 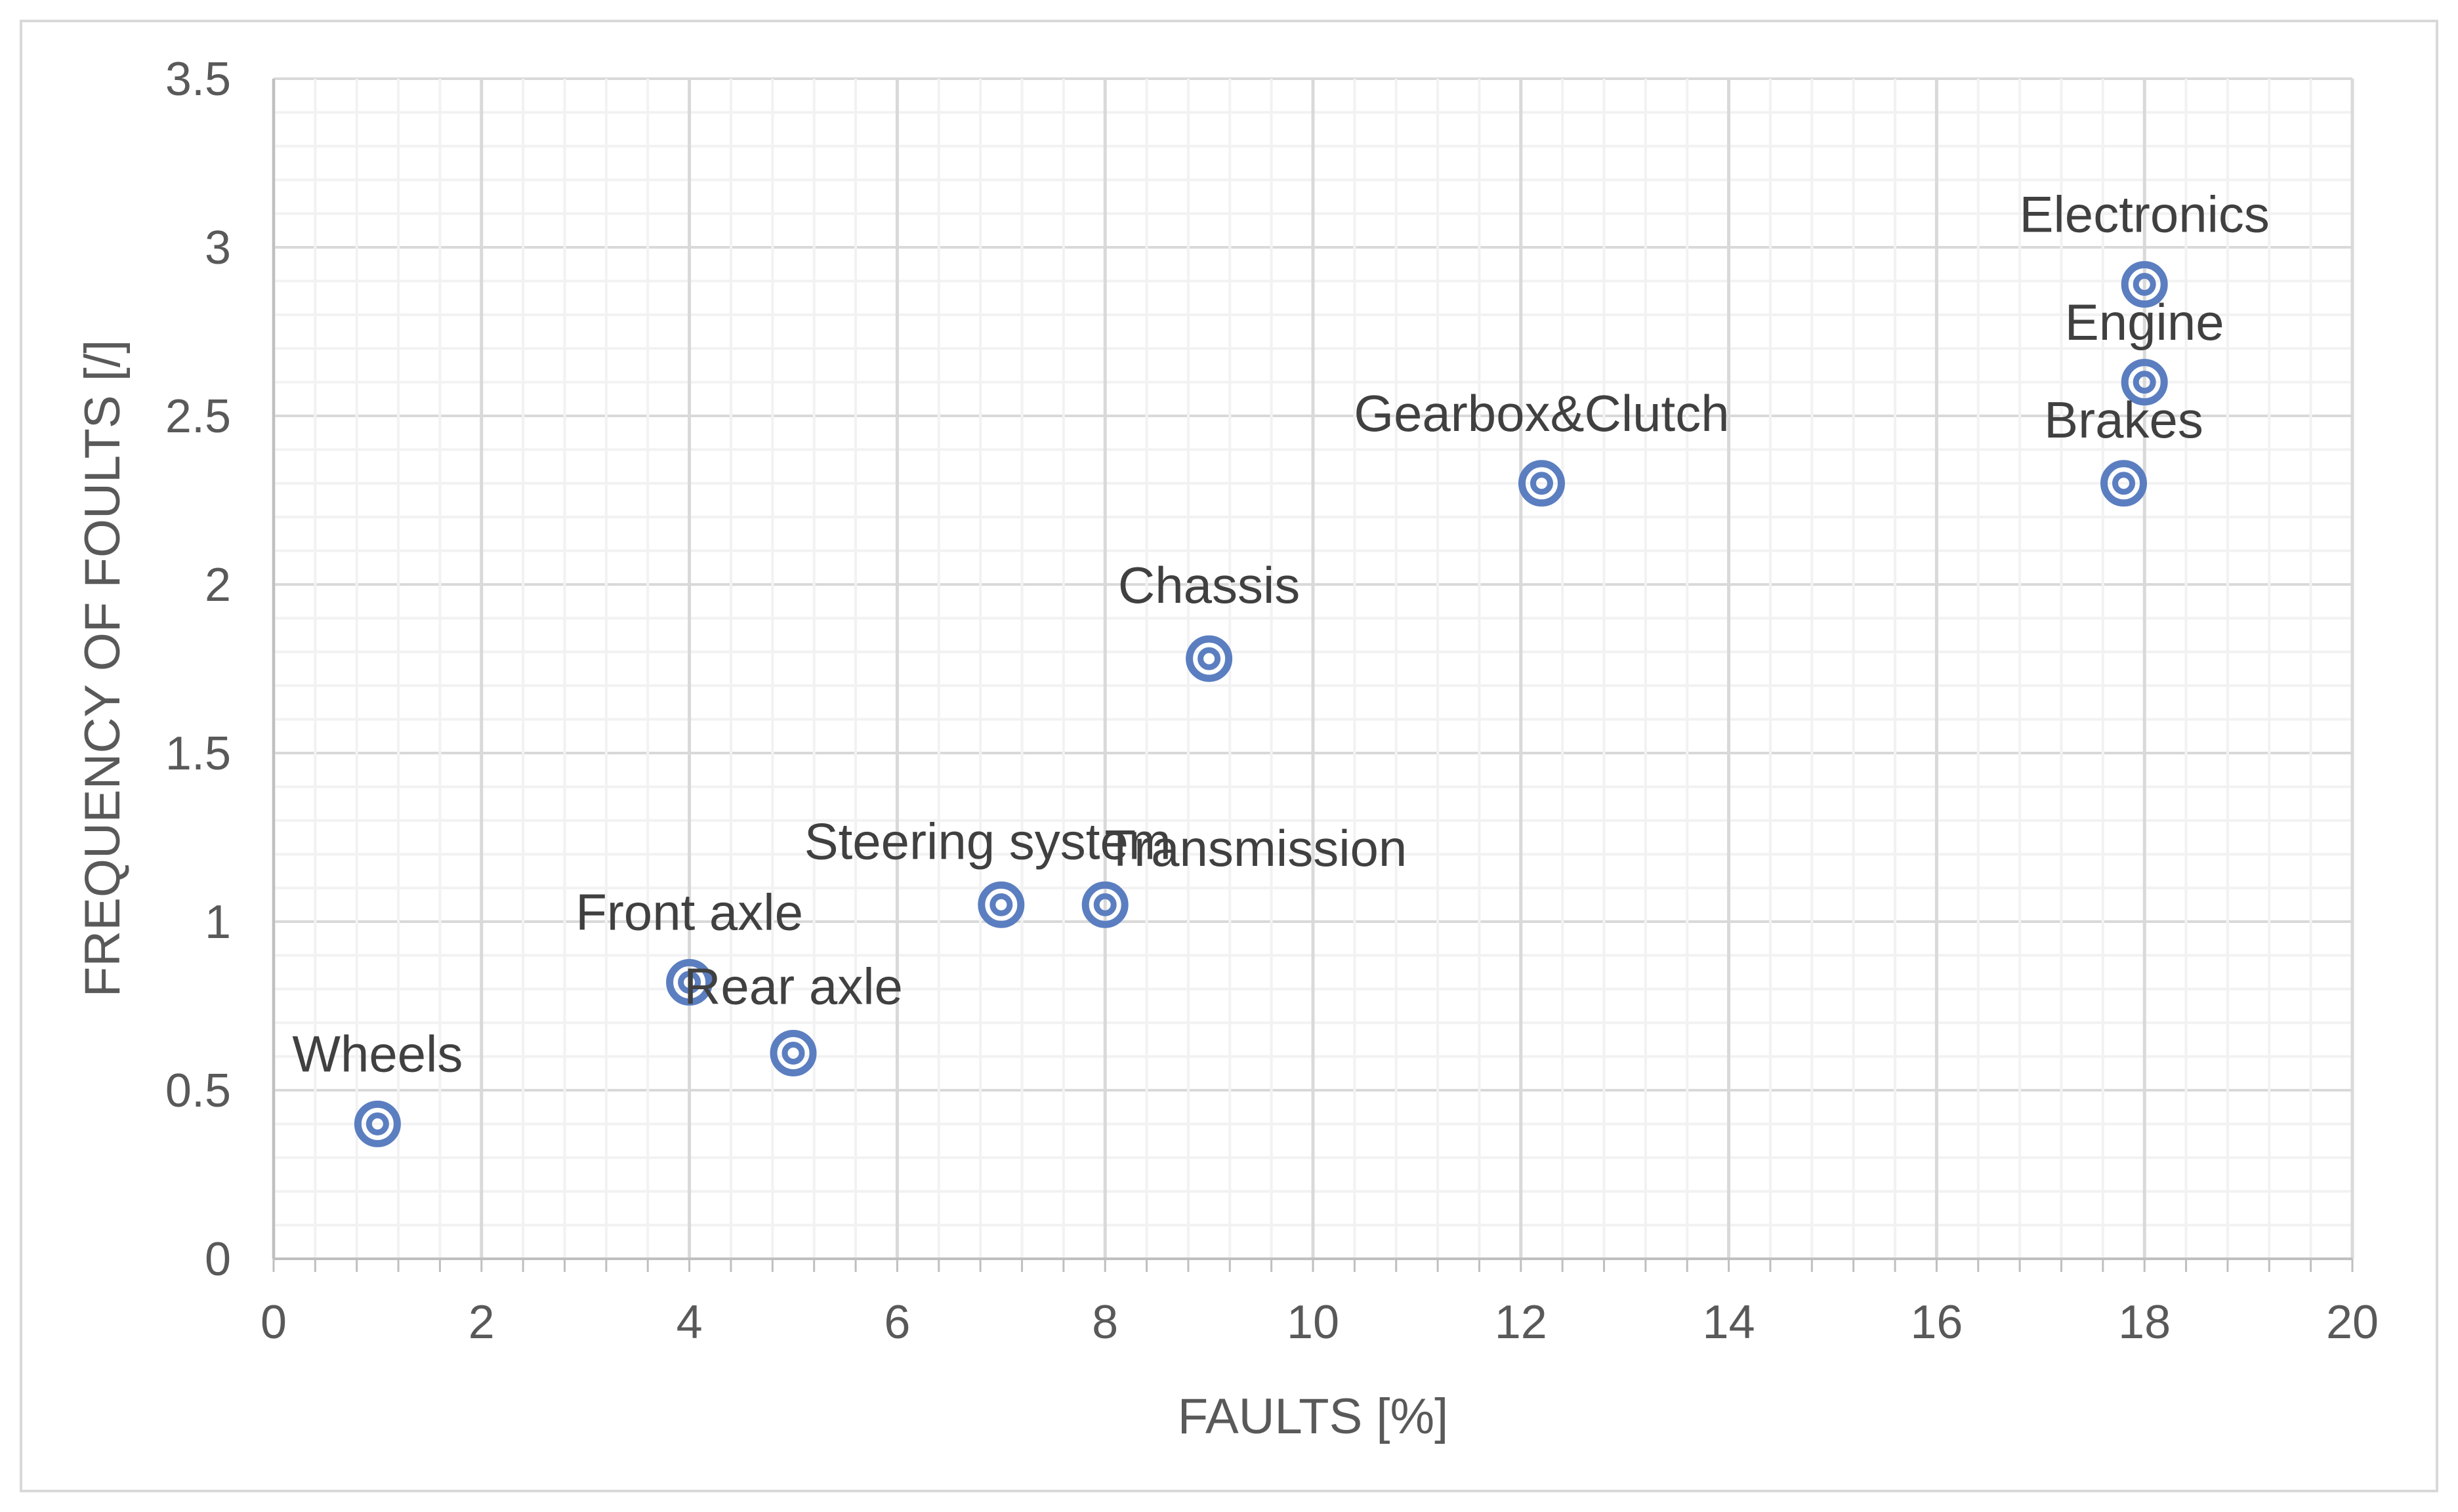 I want to click on y-tick-label: 1, so click(x=218, y=923).